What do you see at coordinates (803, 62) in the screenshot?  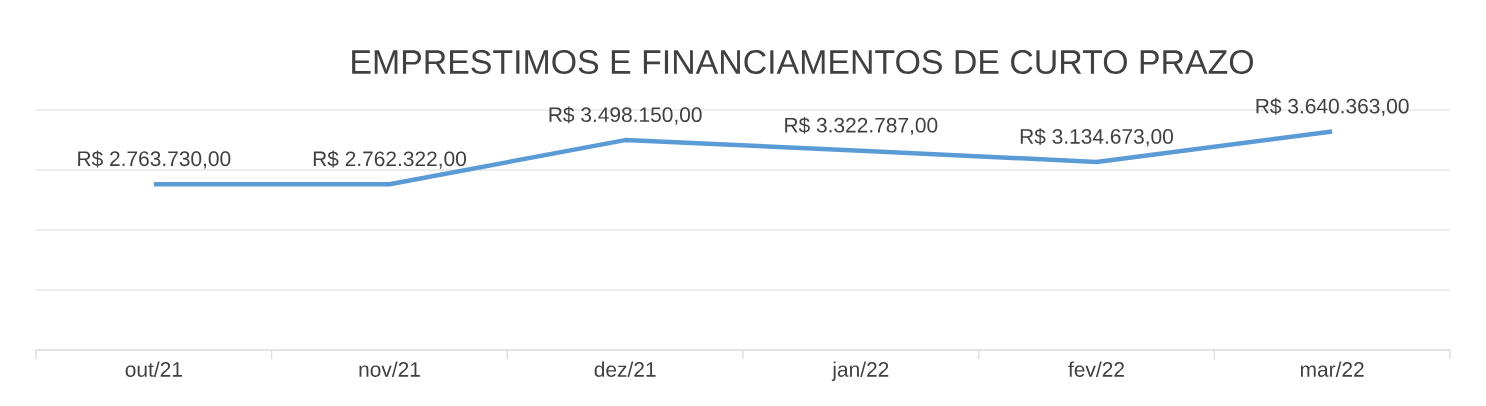 I see `chart-title: EMPRESTIMOS E FINANCIAMENTOS DE CURTO PRAZO` at bounding box center [803, 62].